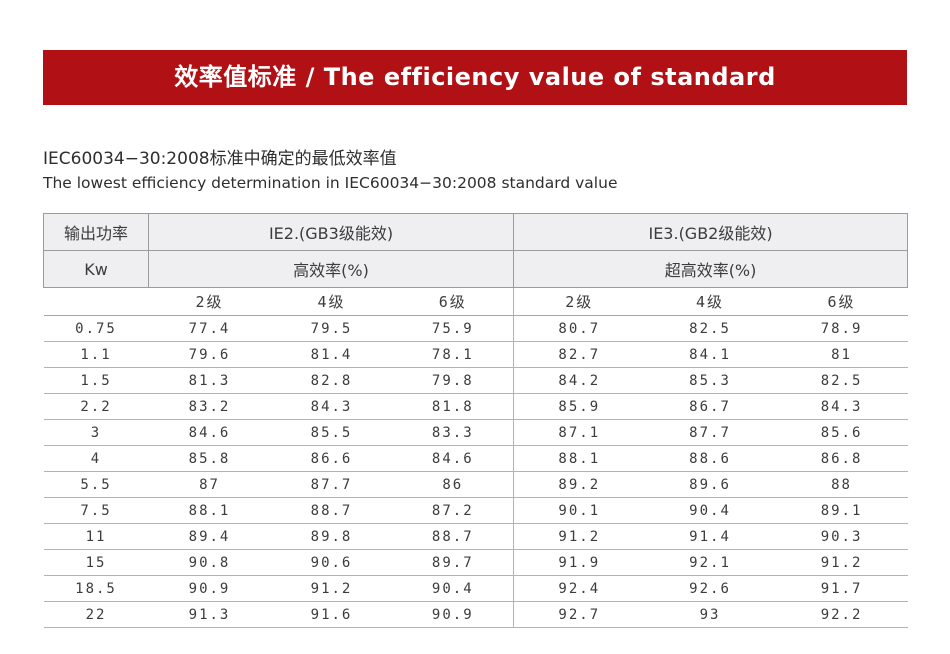 The image size is (950, 654). Describe the element at coordinates (710, 380) in the screenshot. I see `efficiency-cell: 85.3` at that location.